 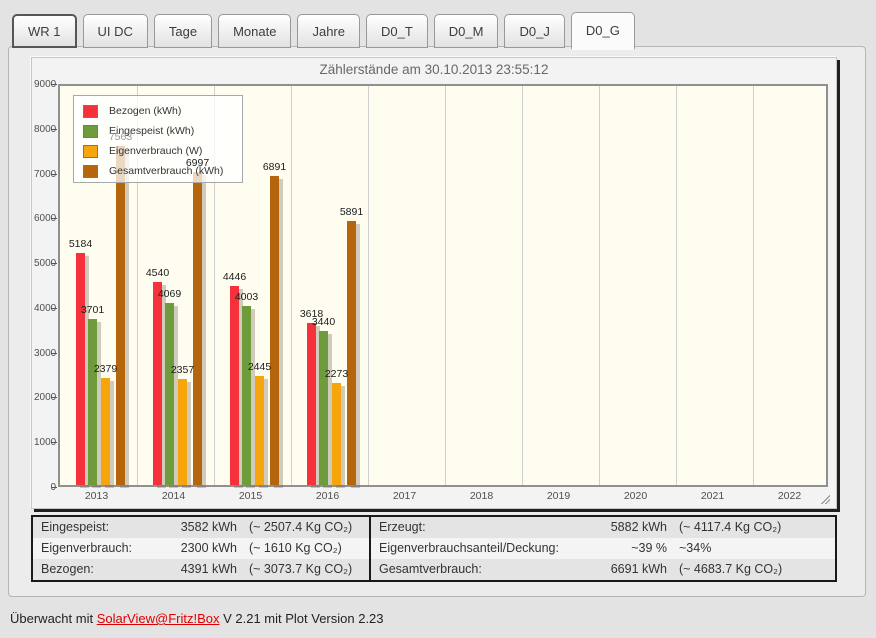 I want to click on bar-value-label: 5891, so click(x=351, y=212).